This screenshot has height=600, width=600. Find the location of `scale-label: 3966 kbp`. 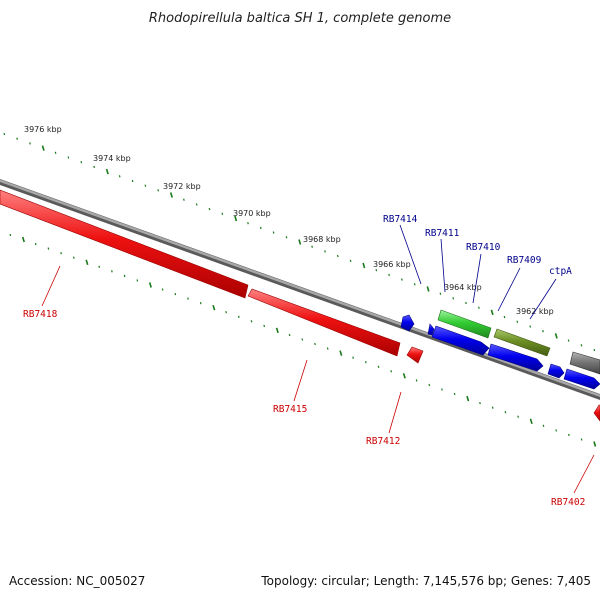

scale-label: 3966 kbp is located at coordinates (392, 264).